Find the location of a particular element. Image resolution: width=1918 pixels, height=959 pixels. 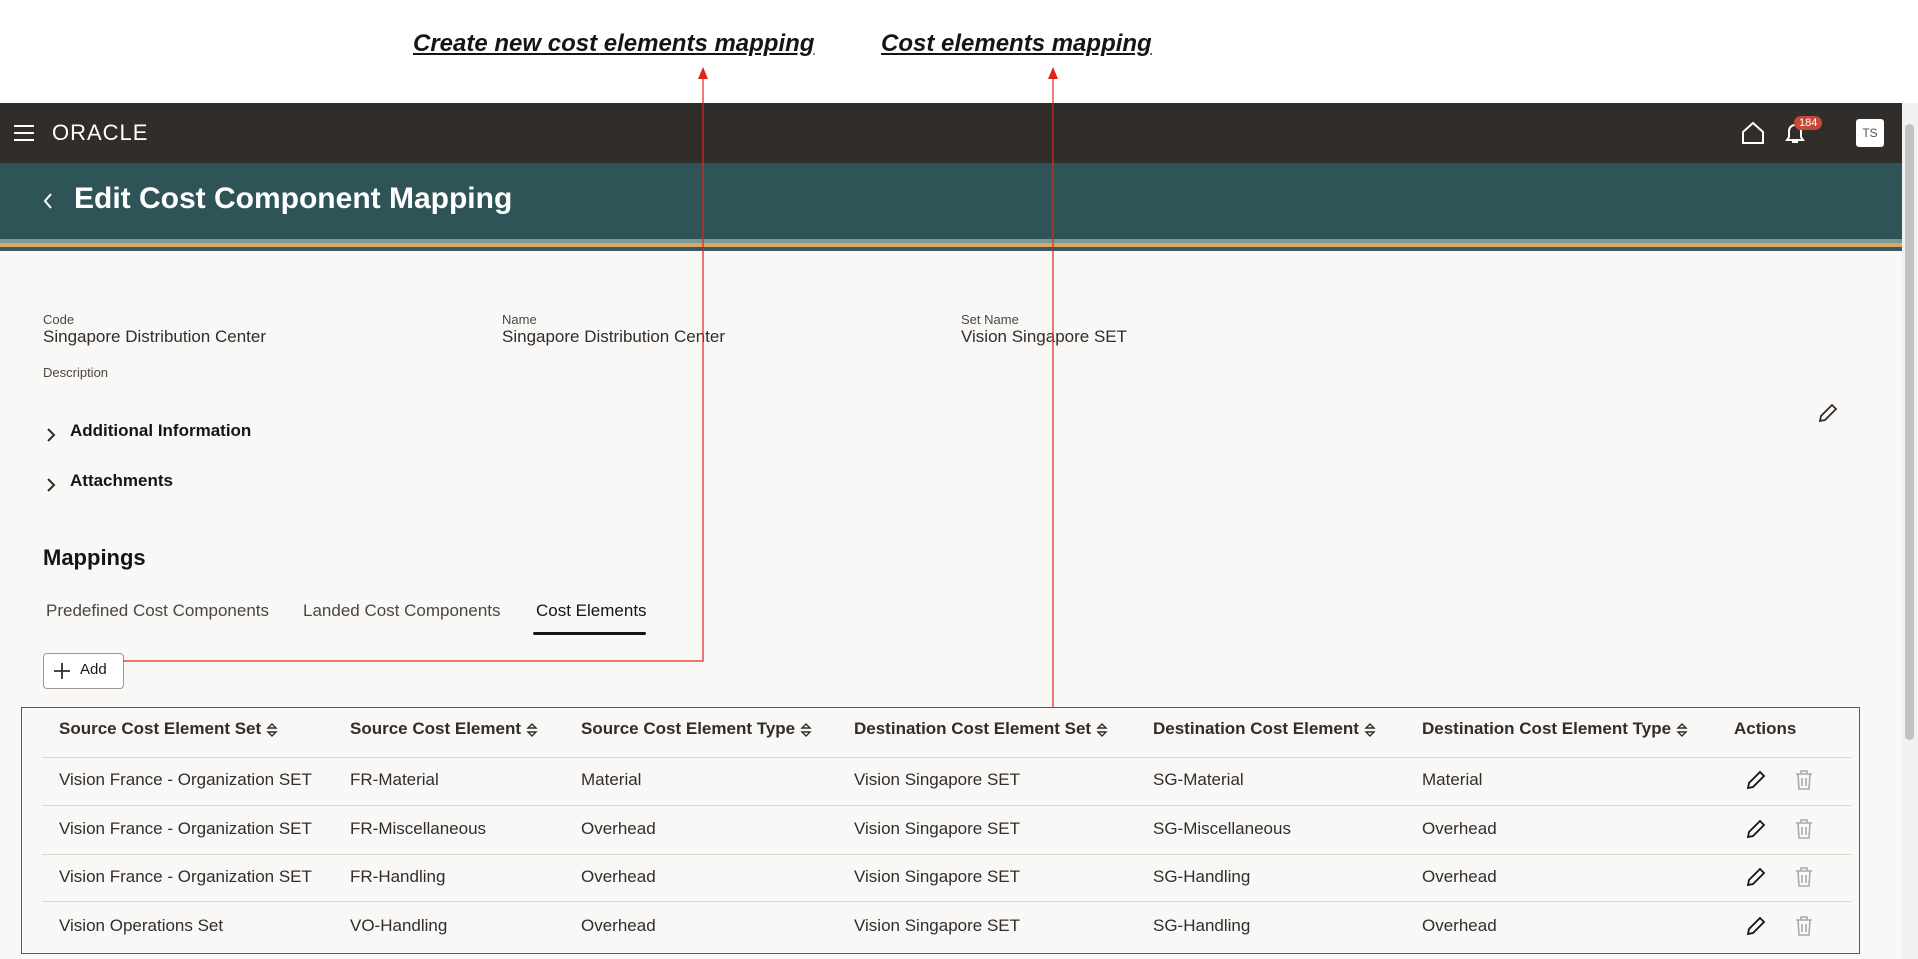

annotation: Create new cost elements mapping is located at coordinates (614, 43).